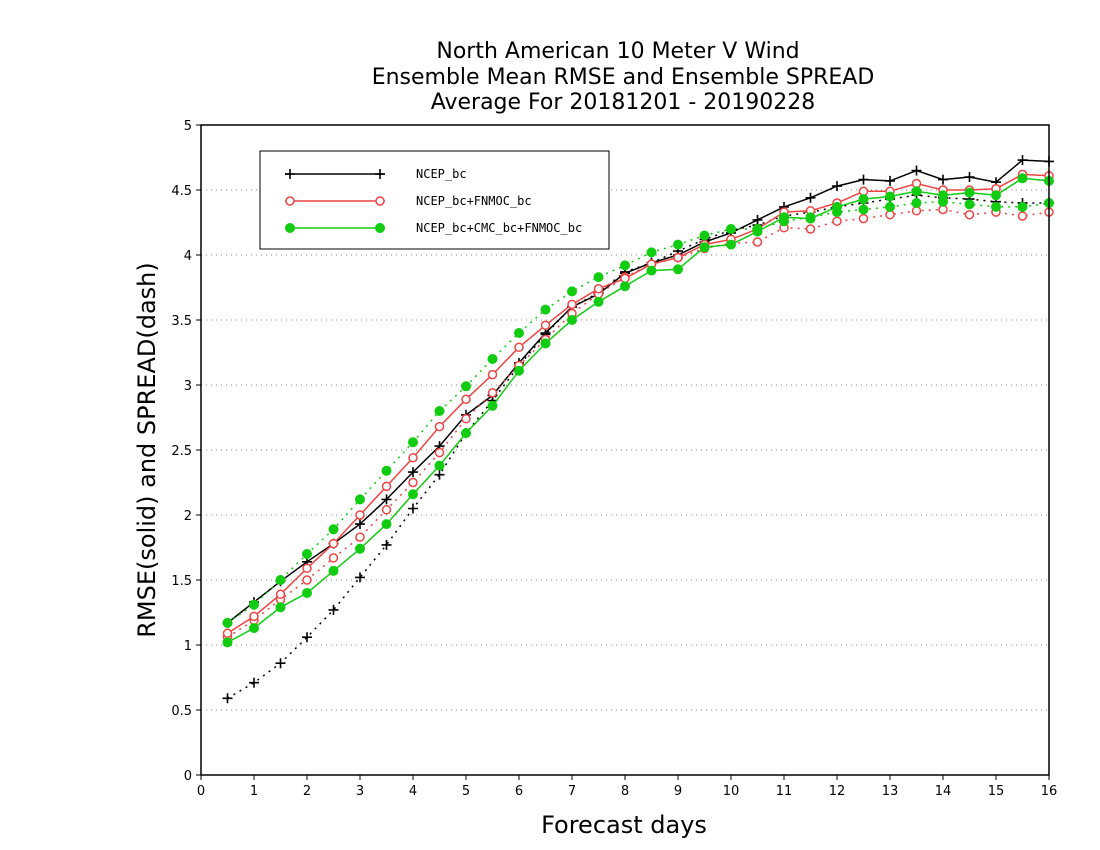  Describe the element at coordinates (360, 791) in the screenshot. I see `x-tick-label: 3` at that location.